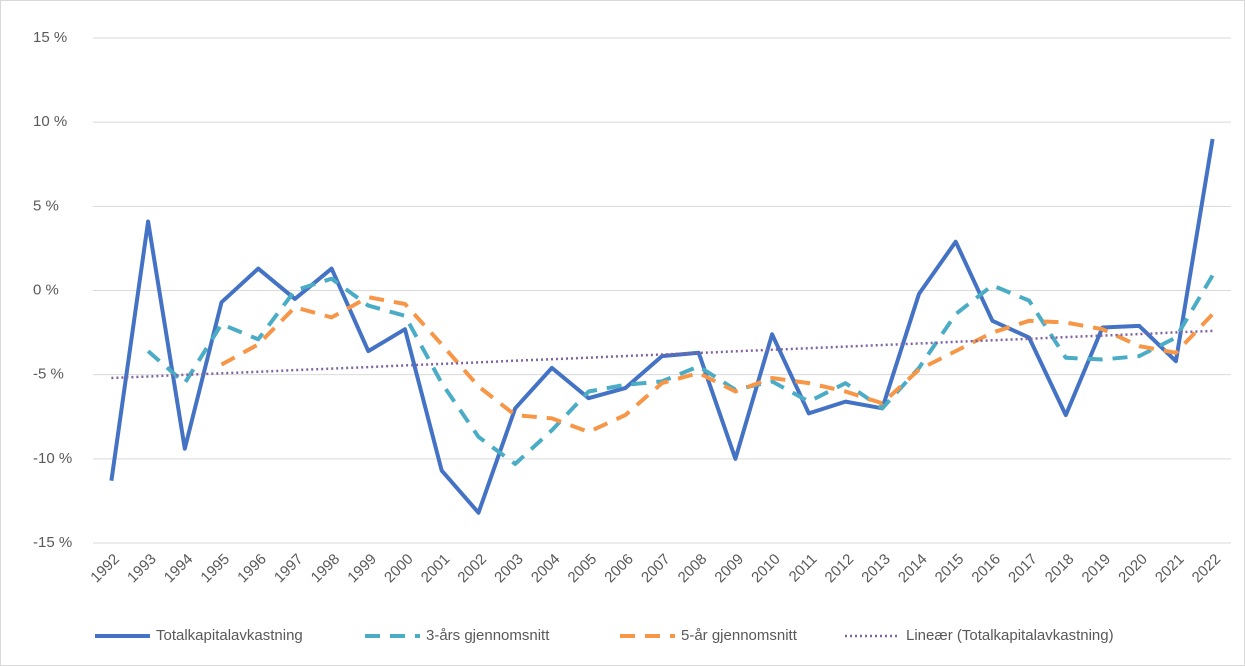  What do you see at coordinates (46, 289) in the screenshot?
I see `y-tick-label: 0 %` at bounding box center [46, 289].